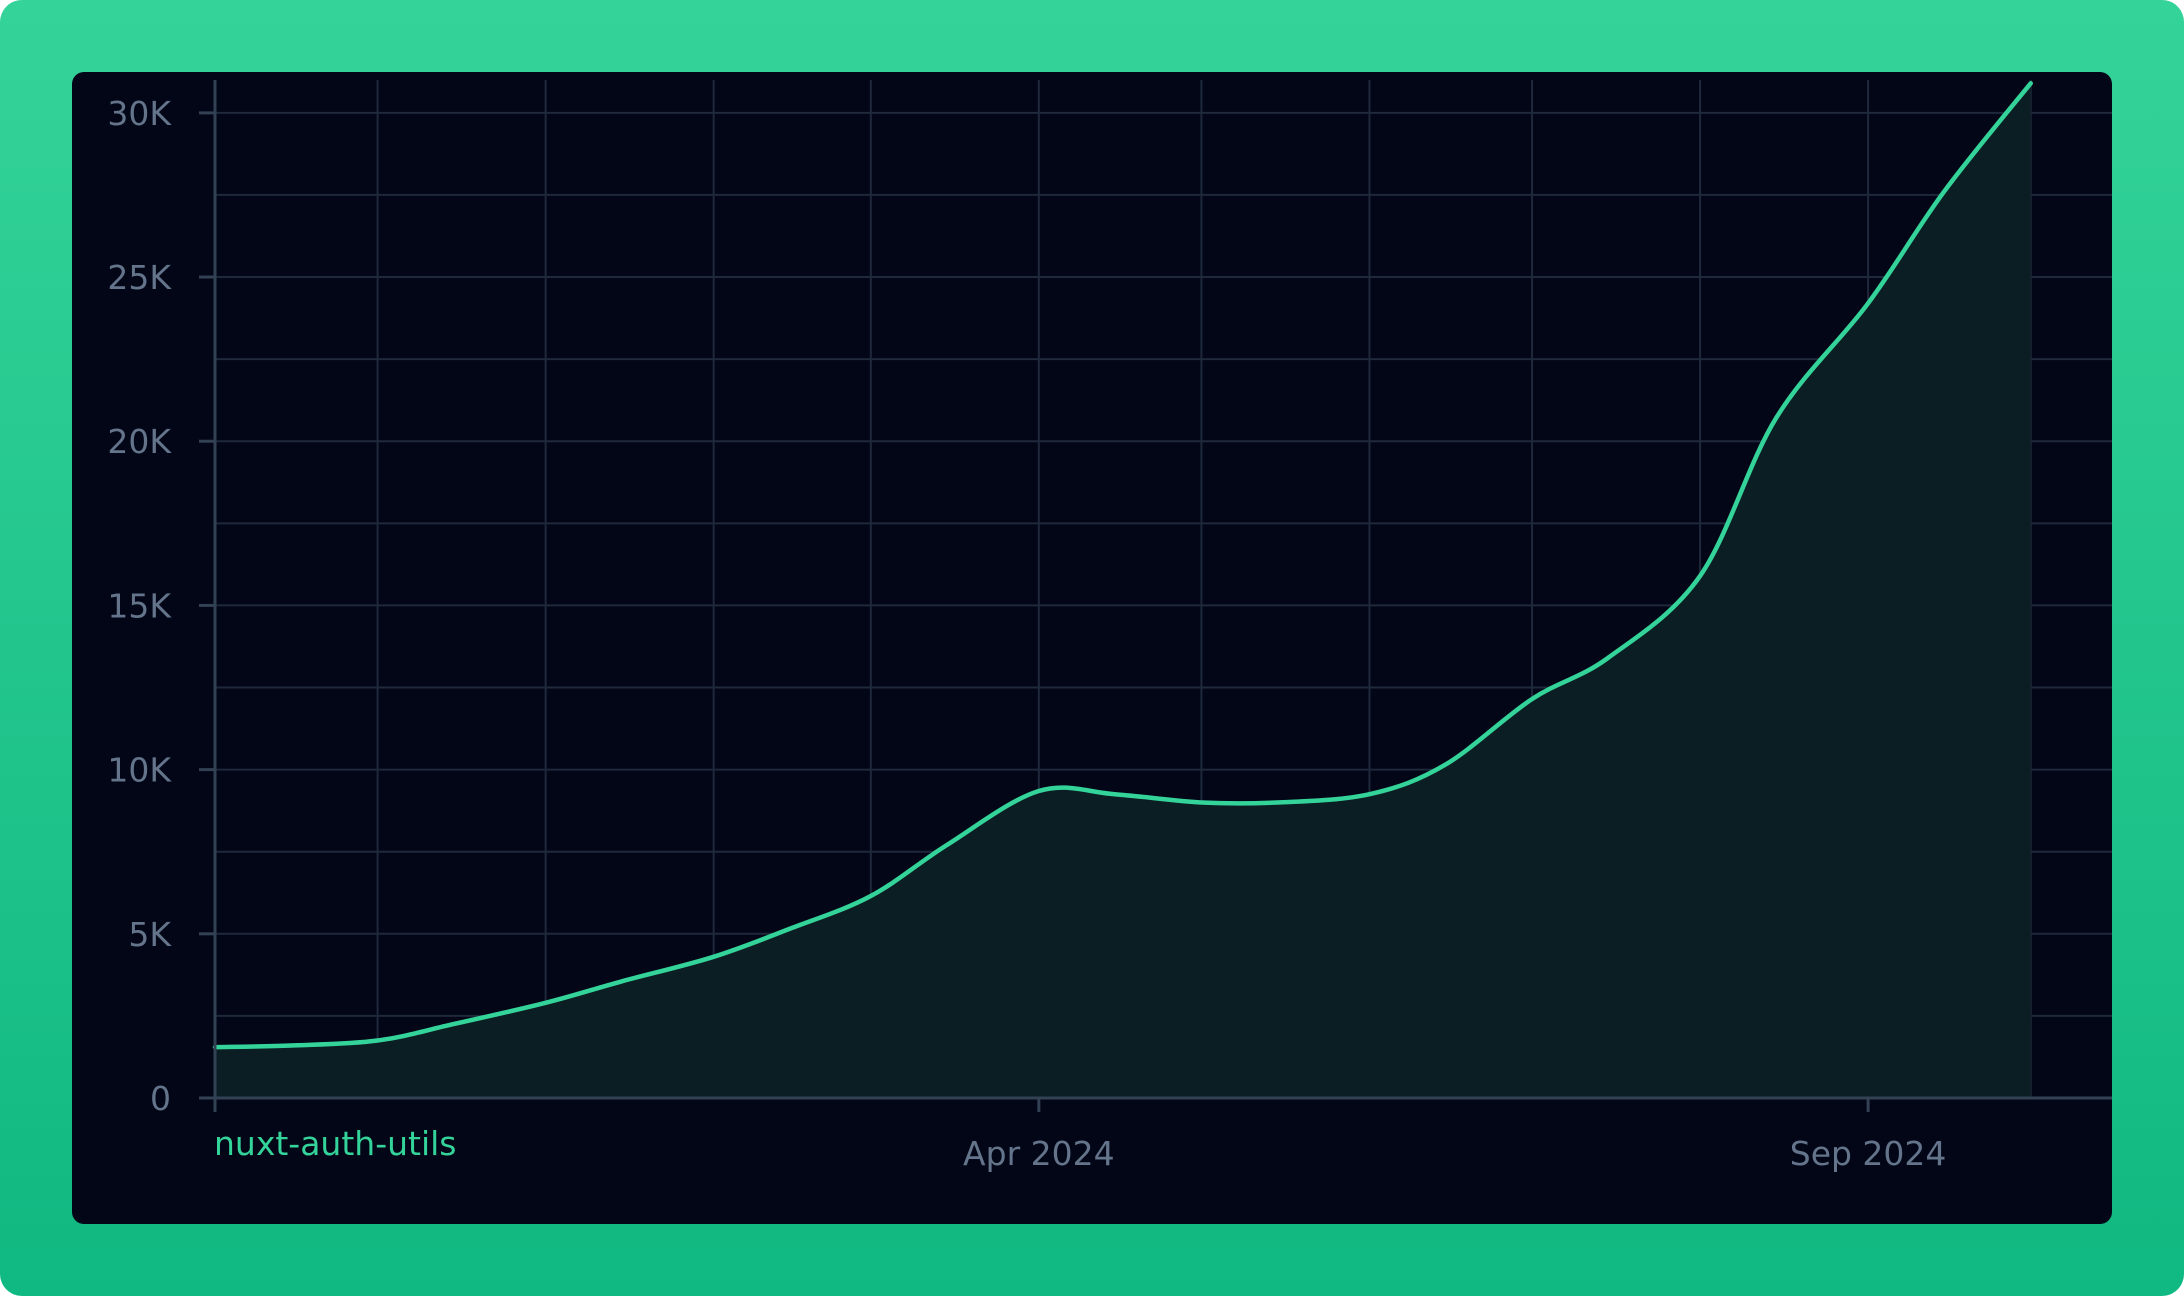 The width and height of the screenshot is (2184, 1296). I want to click on y-tick-label: 10K, so click(139, 770).